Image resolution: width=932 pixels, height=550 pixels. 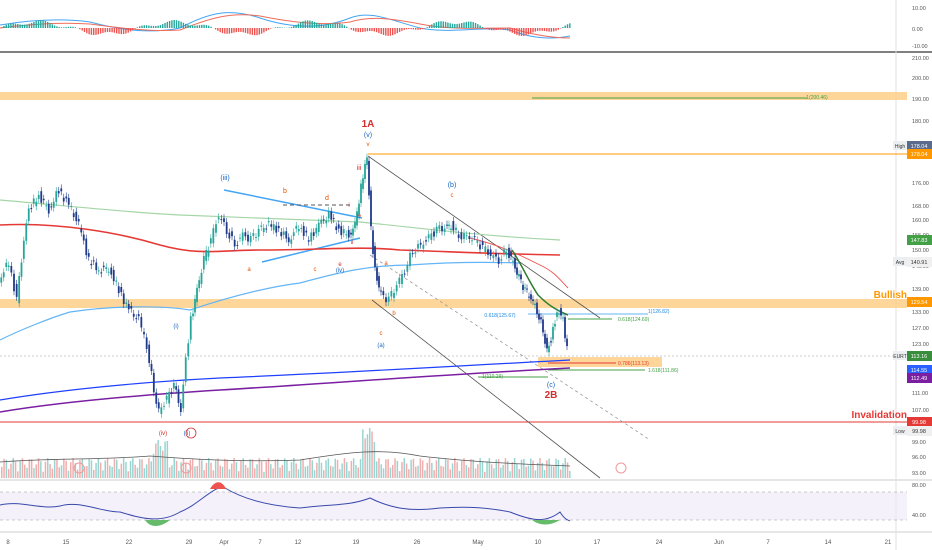 I want to click on macd-axis: 10.00 0.00 -10.00, so click(x=920, y=28).